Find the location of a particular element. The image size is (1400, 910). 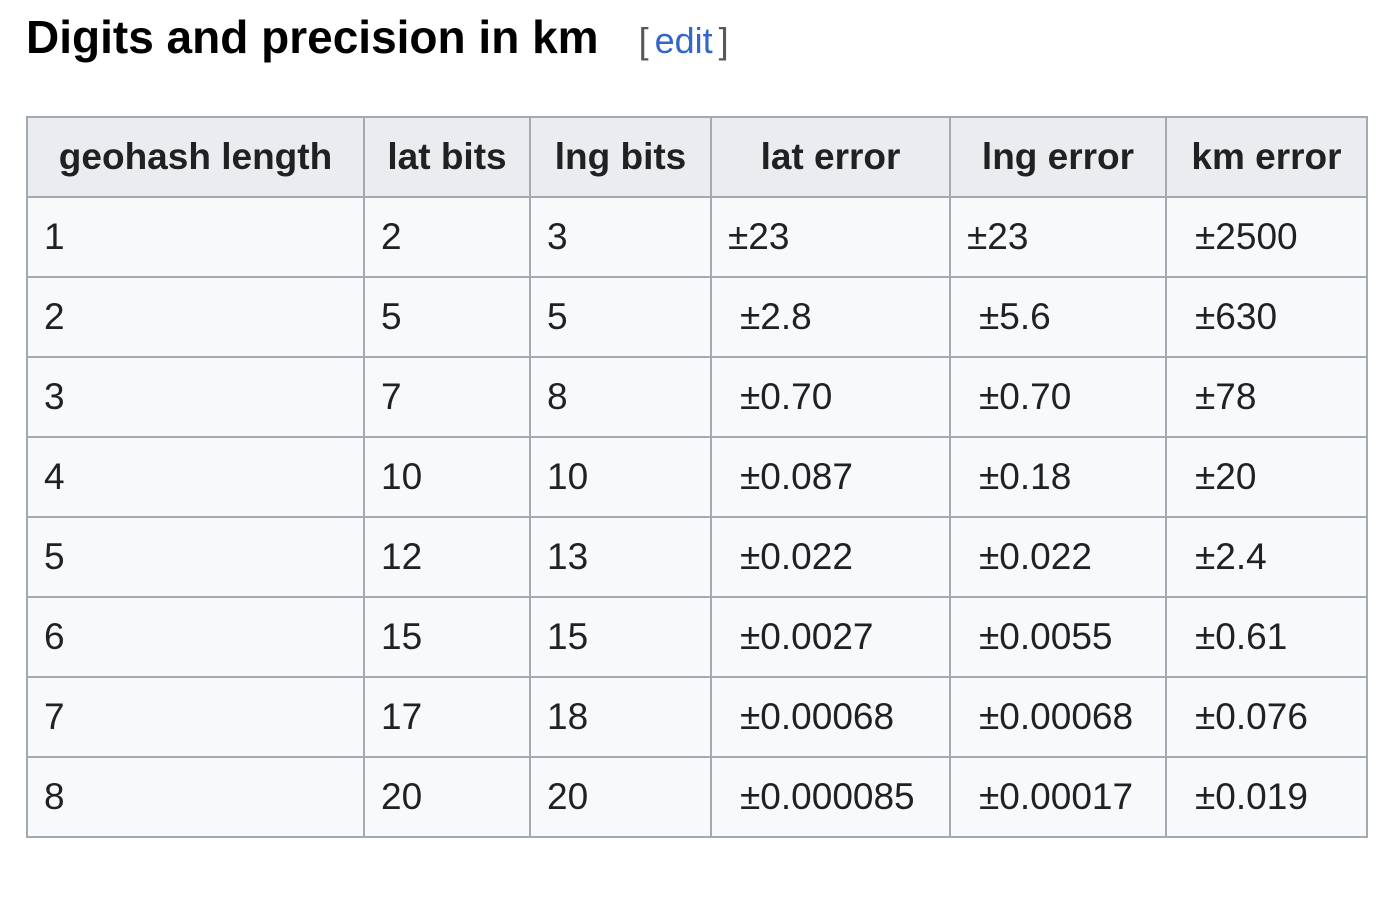

edit-link: edit is located at coordinates (683, 40).